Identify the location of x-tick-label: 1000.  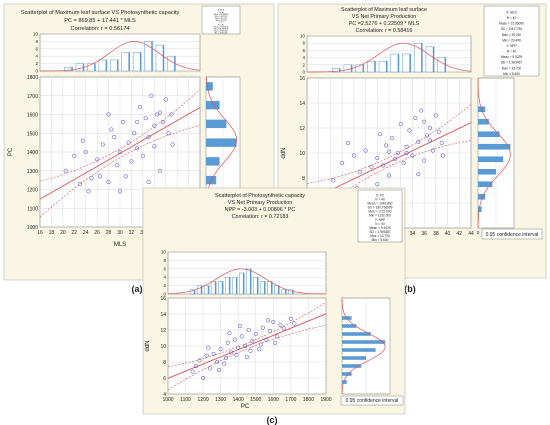
(167, 400).